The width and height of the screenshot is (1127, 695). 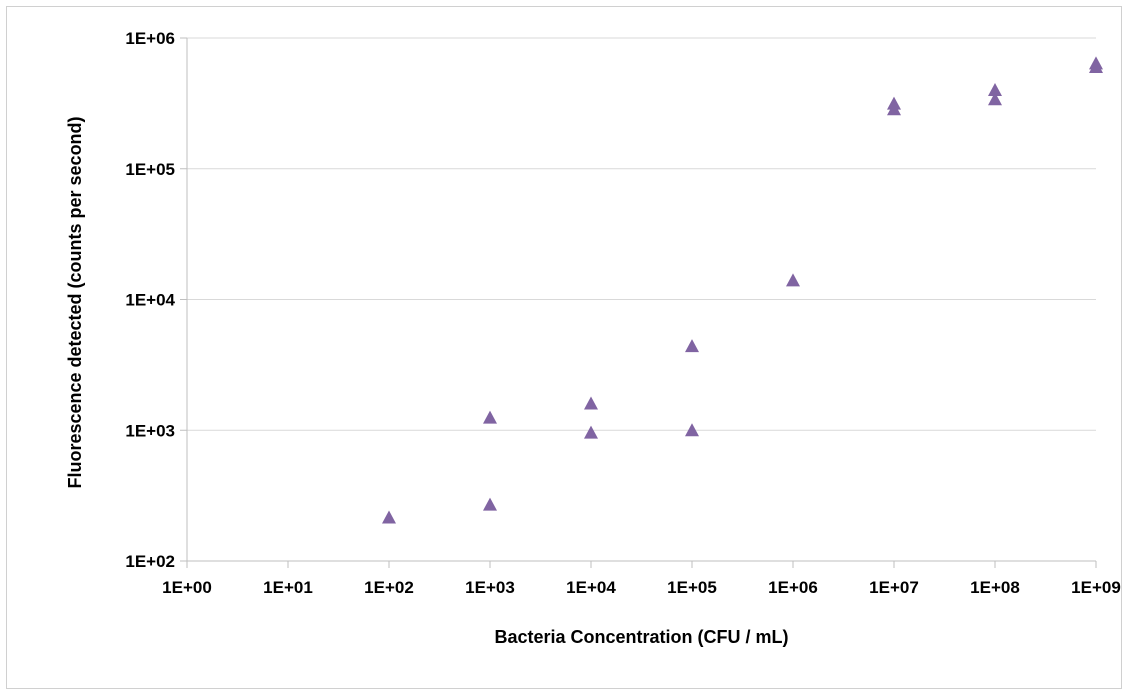 I want to click on x-tick-label: 1E+03, so click(x=490, y=587).